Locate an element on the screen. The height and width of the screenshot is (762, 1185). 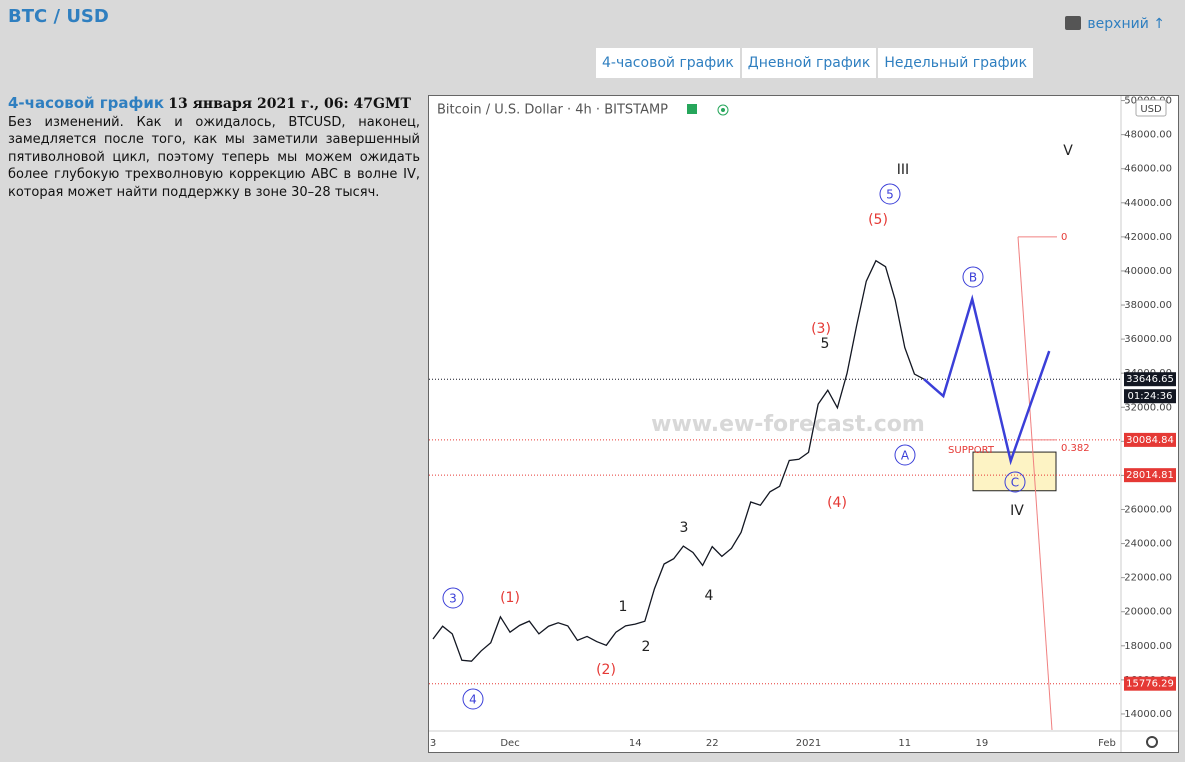
x-tick-label: 19 is located at coordinates (981, 743).